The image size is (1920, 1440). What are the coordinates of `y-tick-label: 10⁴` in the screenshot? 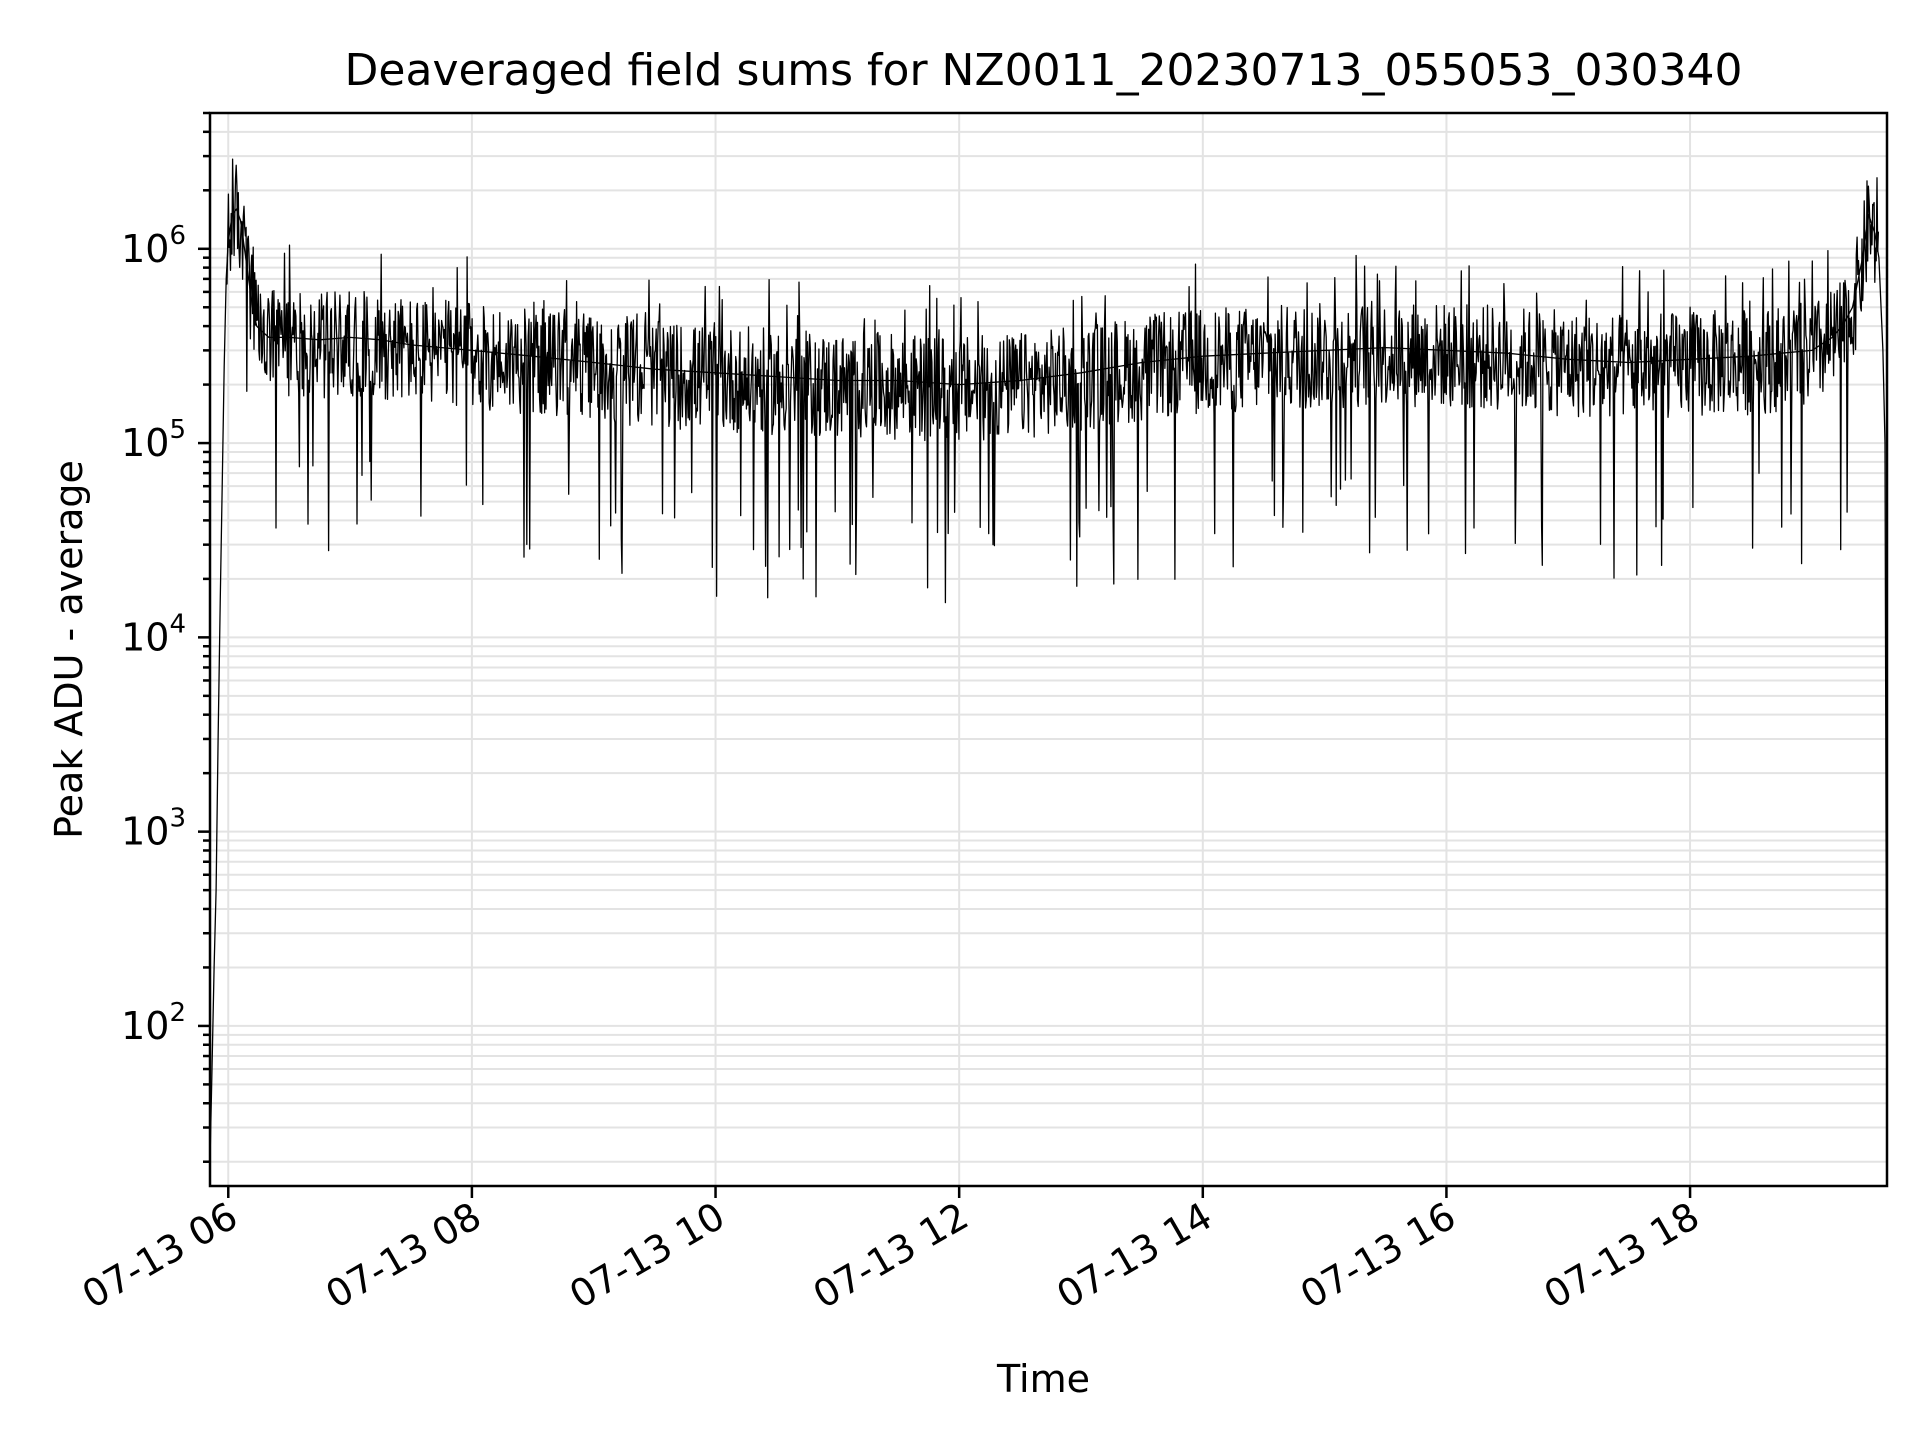 It's located at (153, 634).